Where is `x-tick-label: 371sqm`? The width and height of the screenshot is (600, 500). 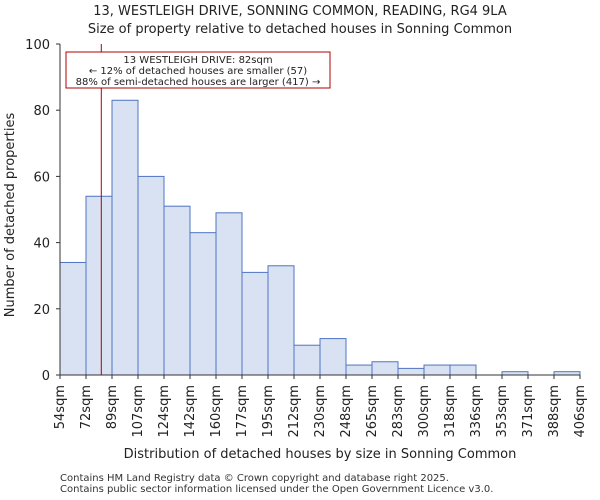 x-tick-label: 371sqm is located at coordinates (528, 411).